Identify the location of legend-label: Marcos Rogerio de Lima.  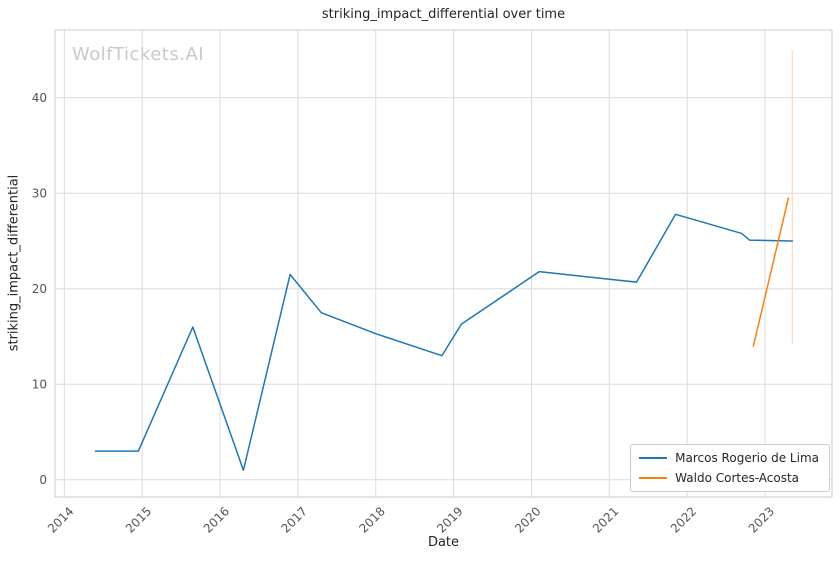
(747, 458).